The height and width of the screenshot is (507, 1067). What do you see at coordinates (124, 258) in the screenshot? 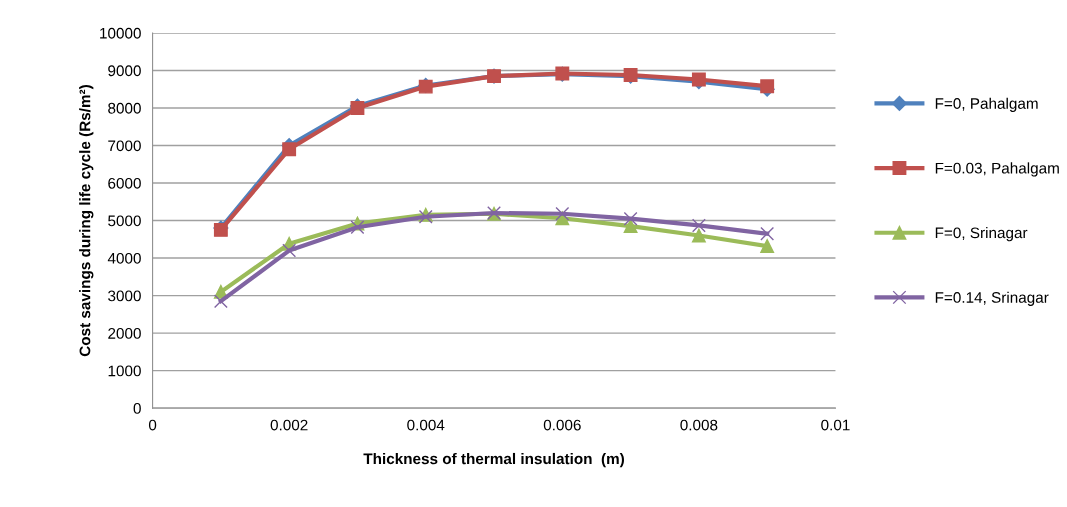
I see `y-tick-label: 4000` at bounding box center [124, 258].